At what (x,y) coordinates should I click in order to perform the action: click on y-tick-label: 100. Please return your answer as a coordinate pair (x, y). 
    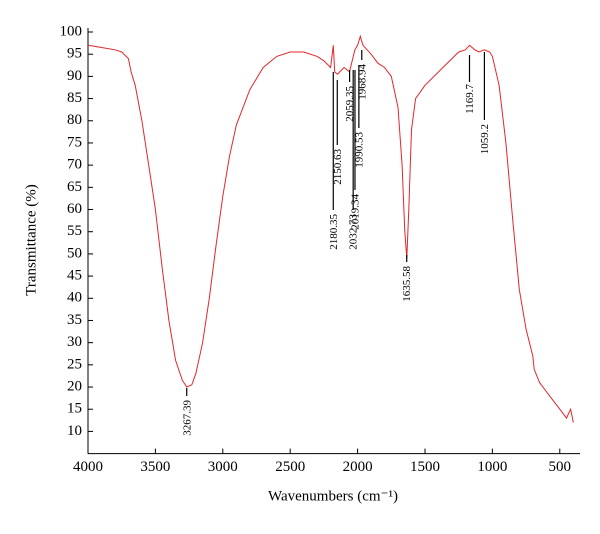
    Looking at the image, I should click on (71, 31).